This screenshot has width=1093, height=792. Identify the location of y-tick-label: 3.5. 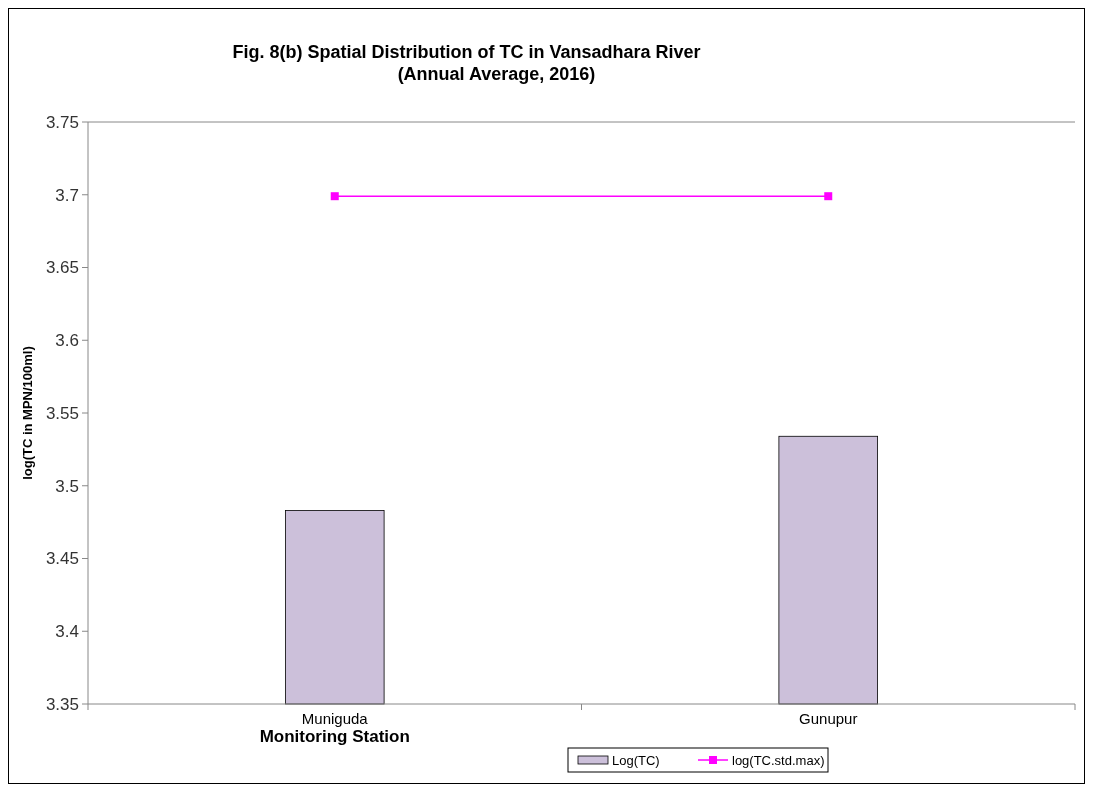
(67, 486).